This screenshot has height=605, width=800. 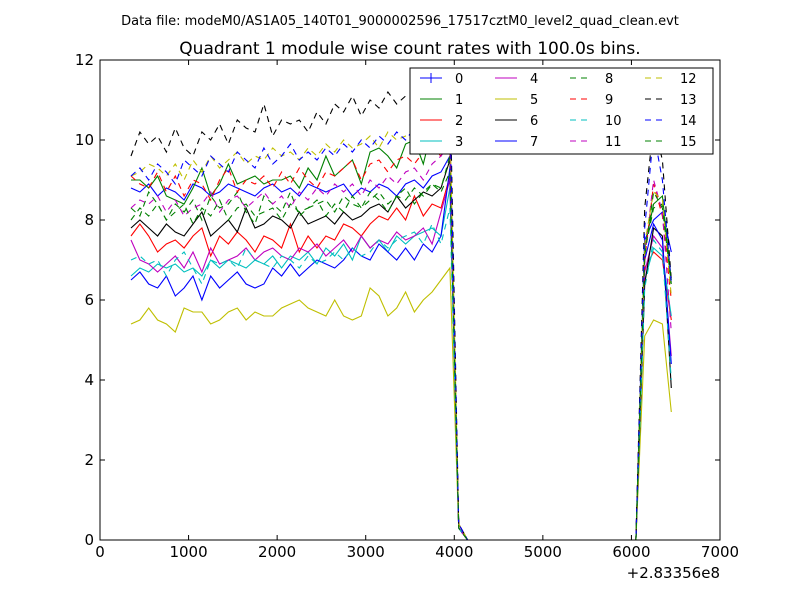 I want to click on x-tick-label: 4000, so click(x=454, y=552).